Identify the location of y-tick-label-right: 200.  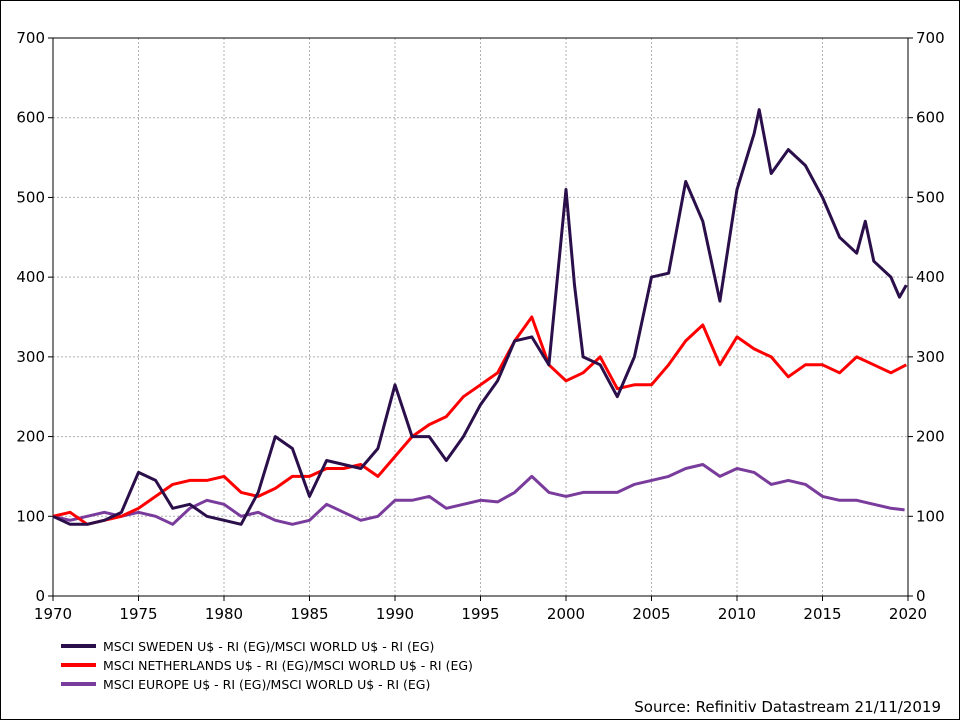
(930, 437).